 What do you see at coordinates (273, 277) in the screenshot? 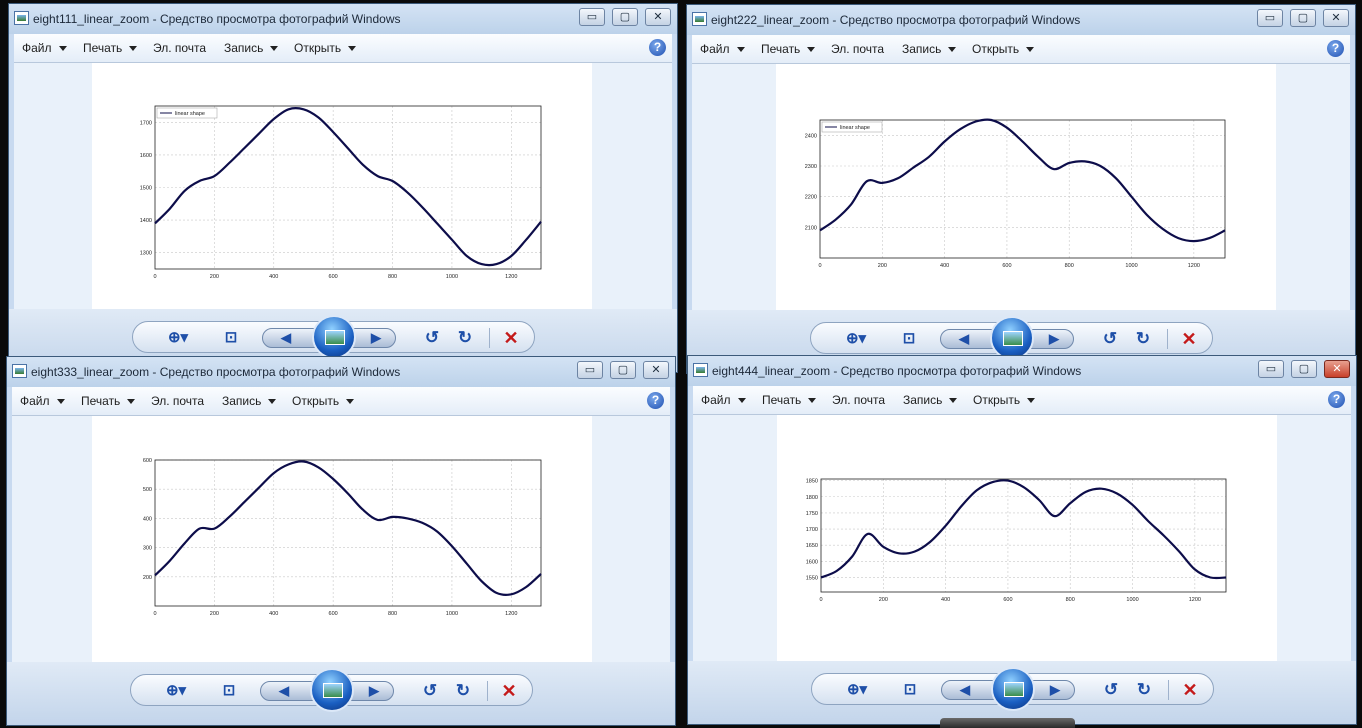
I see `x-tick-label: 400` at bounding box center [273, 277].